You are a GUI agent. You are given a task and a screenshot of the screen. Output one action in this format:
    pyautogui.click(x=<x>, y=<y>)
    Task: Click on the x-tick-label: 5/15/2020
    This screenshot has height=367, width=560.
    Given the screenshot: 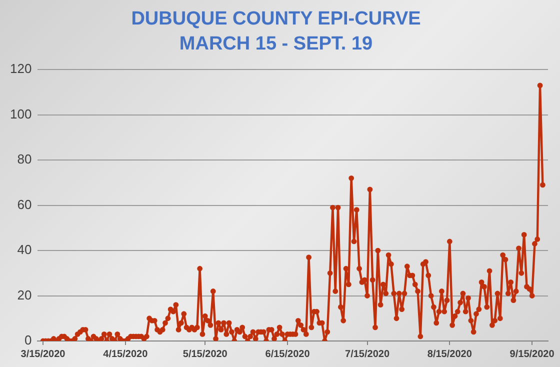 What is the action you would take?
    pyautogui.click(x=205, y=354)
    